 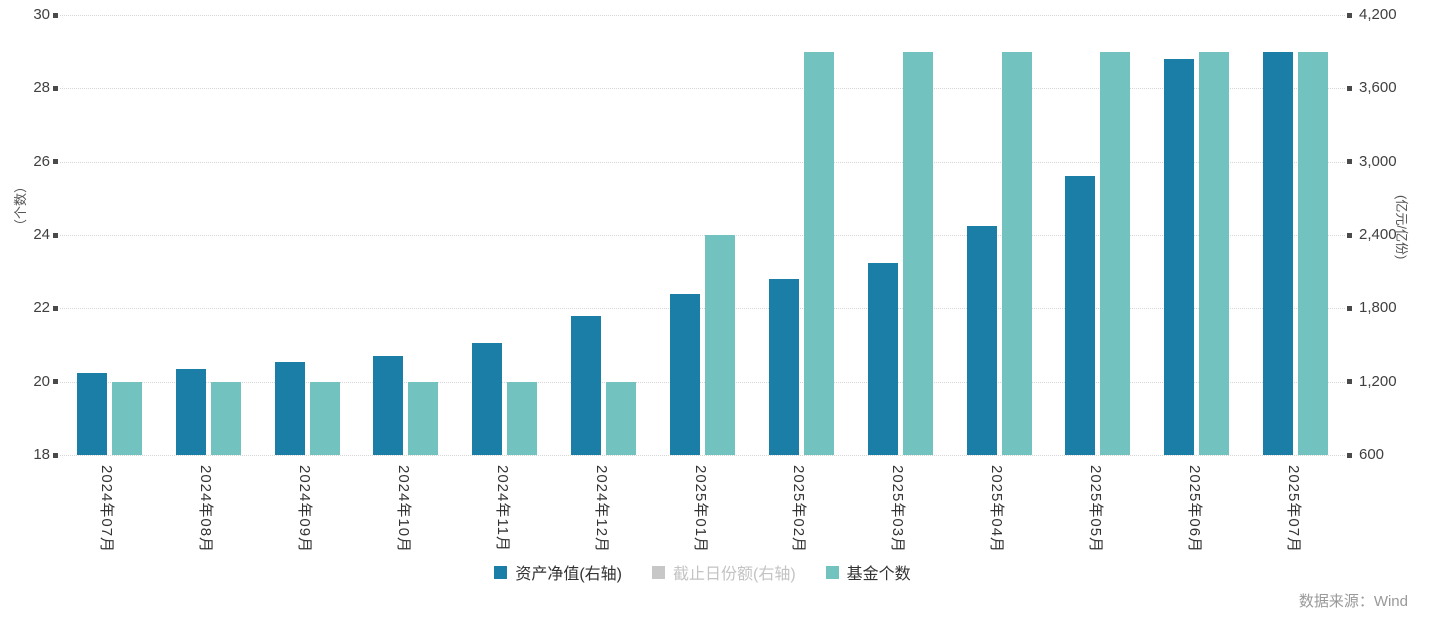 I want to click on x-axis-label: 2025年06月, so click(x=1194, y=509).